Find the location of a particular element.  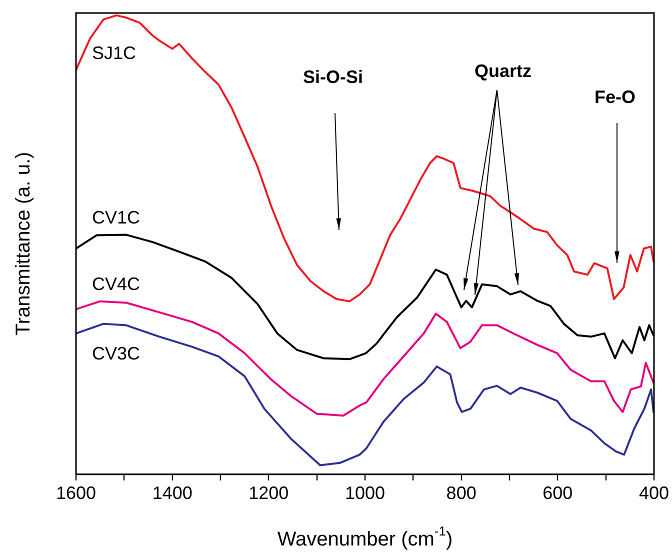

annotation: Si-O-Si is located at coordinates (333, 76).